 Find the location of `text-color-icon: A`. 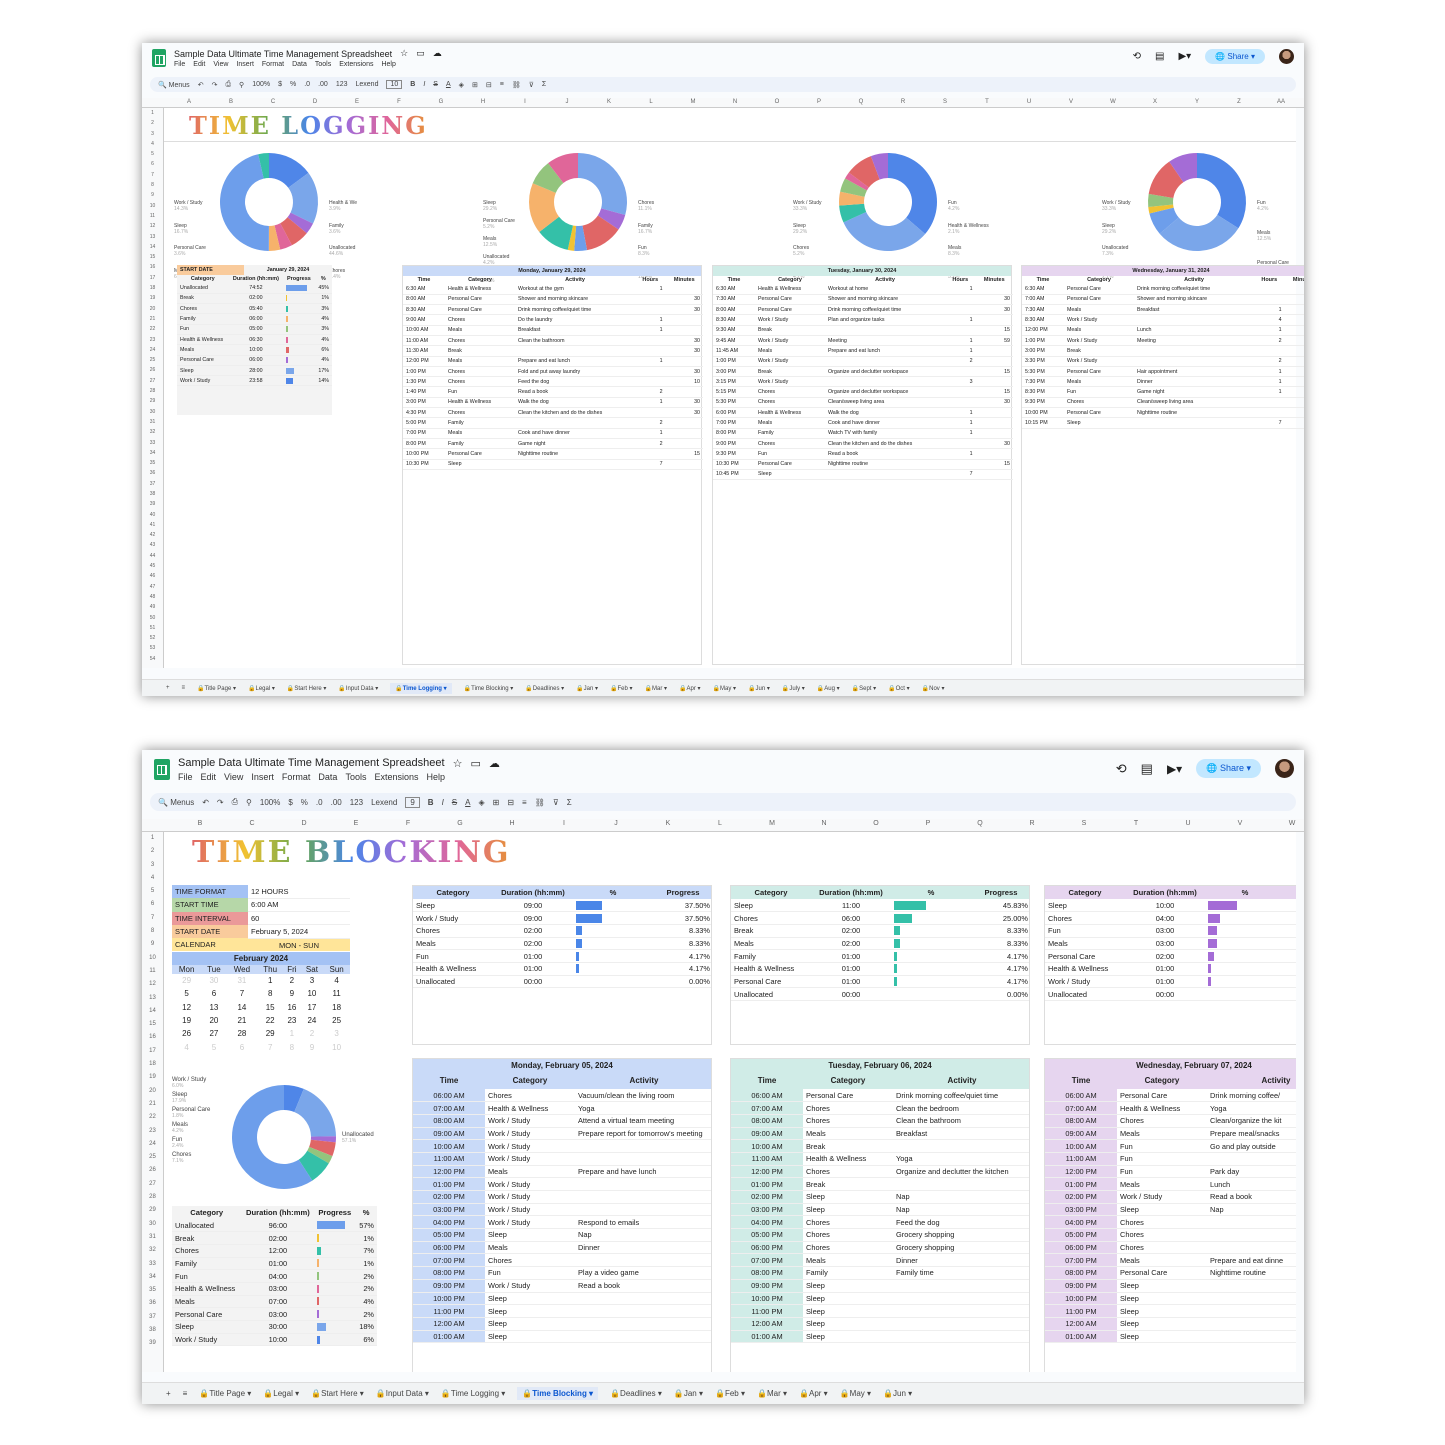

text-color-icon: A is located at coordinates (448, 84).